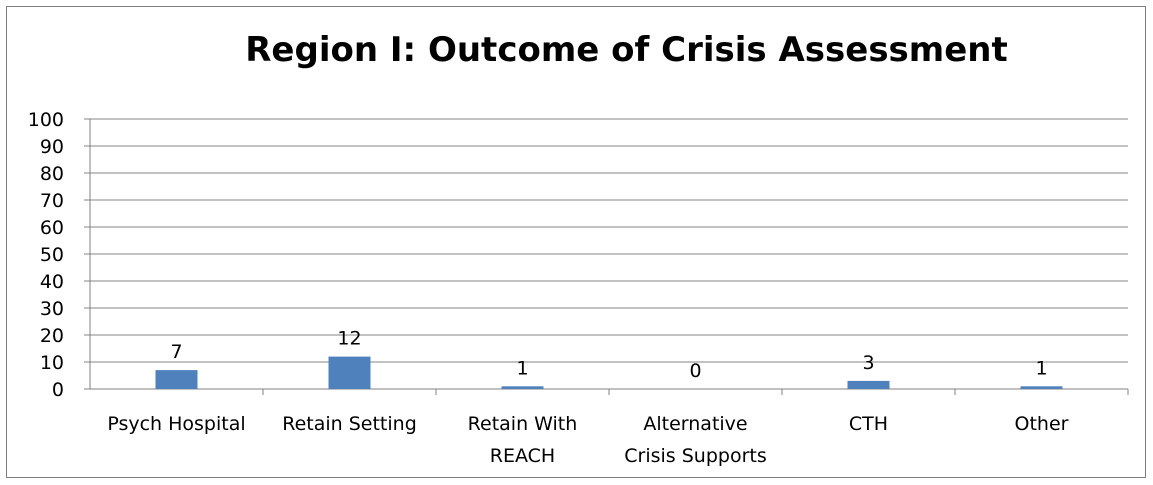 The image size is (1153, 485). What do you see at coordinates (695, 371) in the screenshot?
I see `data-label: 0` at bounding box center [695, 371].